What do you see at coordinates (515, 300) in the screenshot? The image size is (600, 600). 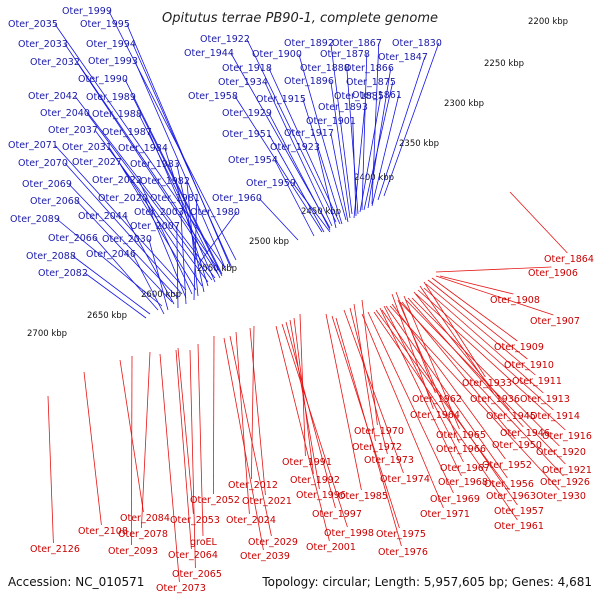 I see `reverse-gene-label: Oter_1908` at bounding box center [515, 300].